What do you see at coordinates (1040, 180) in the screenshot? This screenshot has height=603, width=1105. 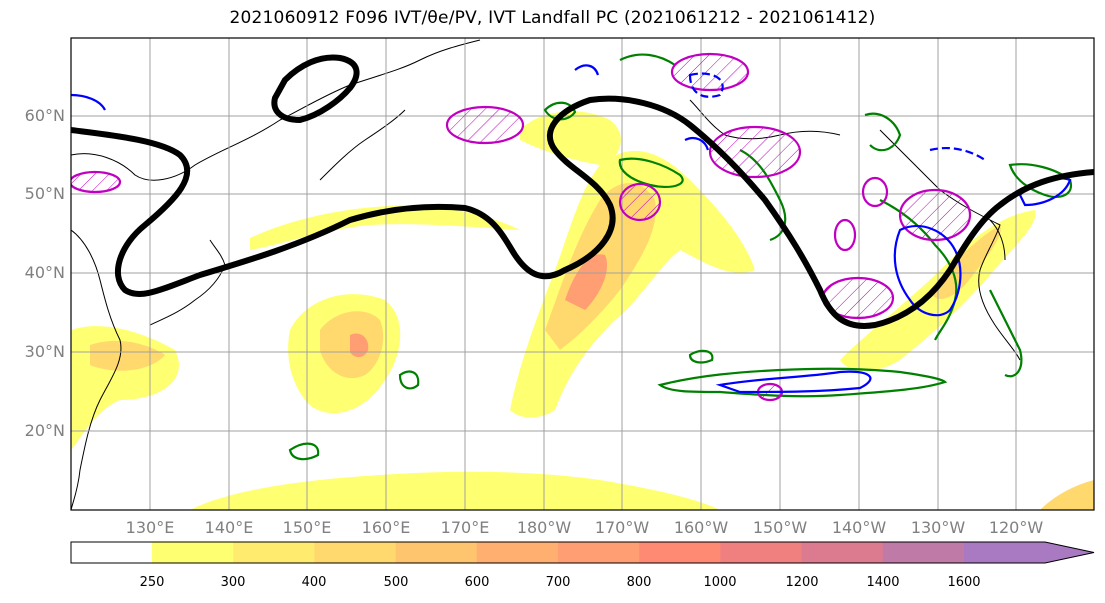 I see `theta-e-contour-north-coast` at bounding box center [1040, 180].